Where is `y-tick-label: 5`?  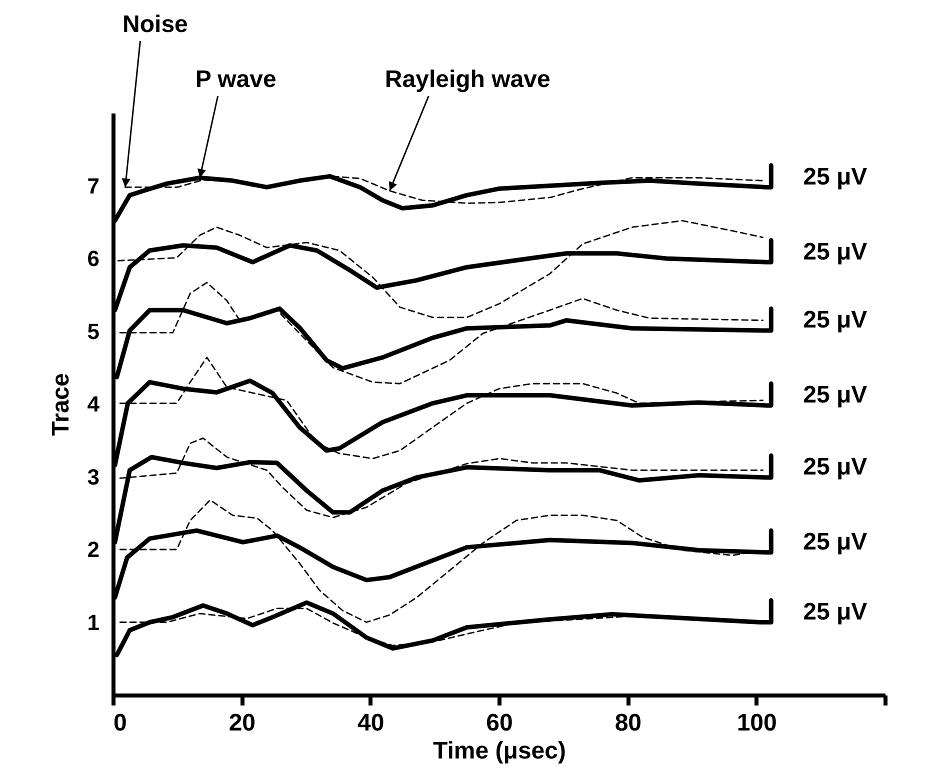
y-tick-label: 5 is located at coordinates (93, 331).